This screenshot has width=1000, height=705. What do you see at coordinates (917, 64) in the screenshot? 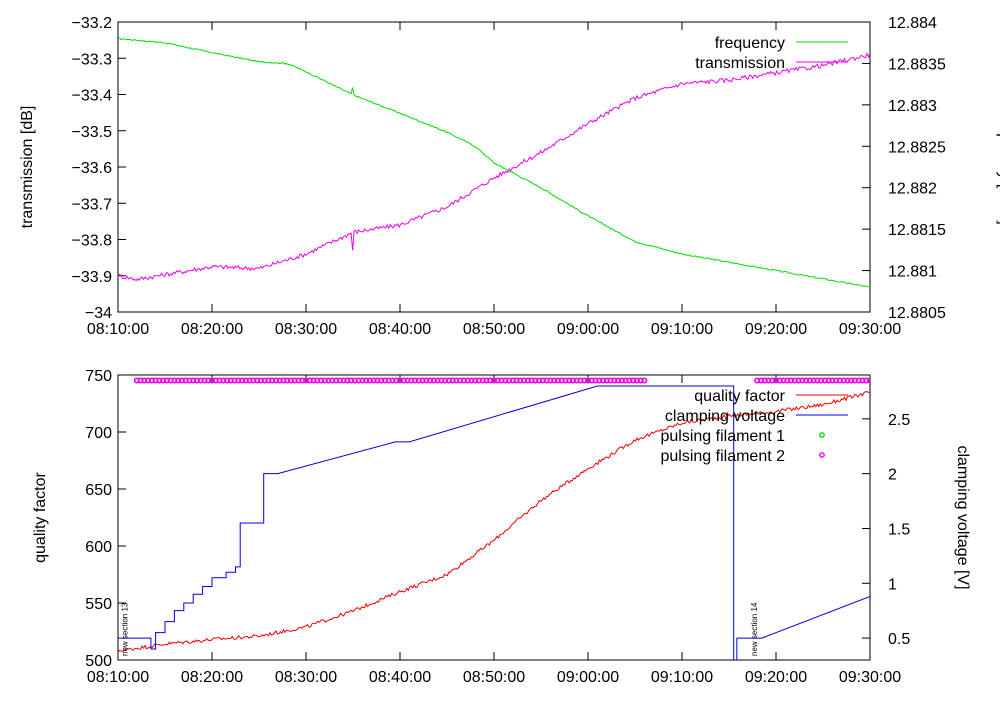
I see `y2-tick-label: 12.8835` at bounding box center [917, 64].